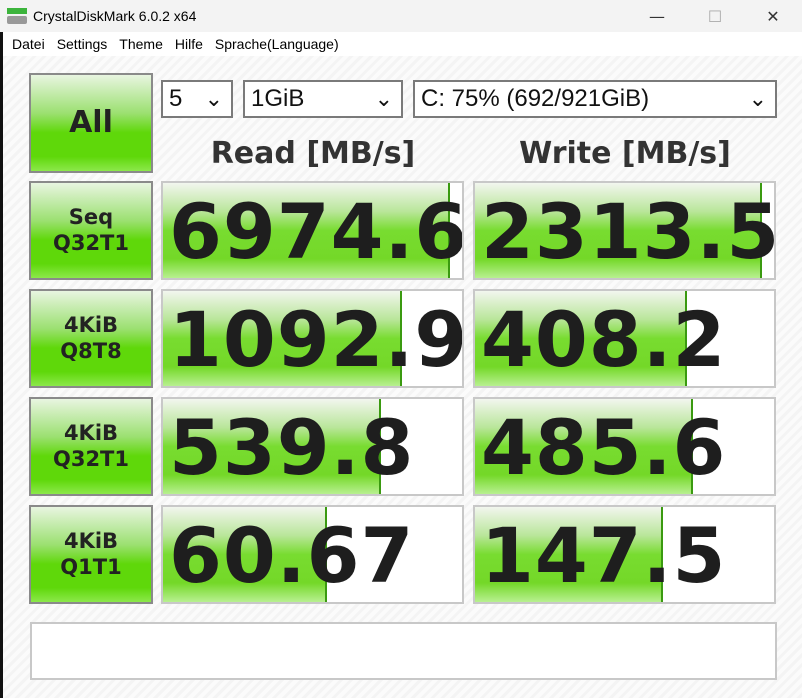  What do you see at coordinates (17, 16) in the screenshot?
I see `app-icon` at bounding box center [17, 16].